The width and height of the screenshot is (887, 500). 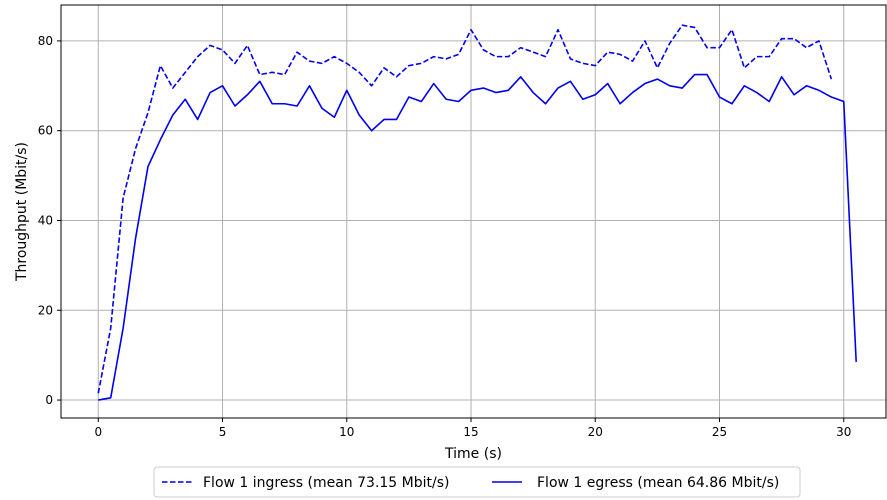 I want to click on legend-box, so click(x=477, y=482).